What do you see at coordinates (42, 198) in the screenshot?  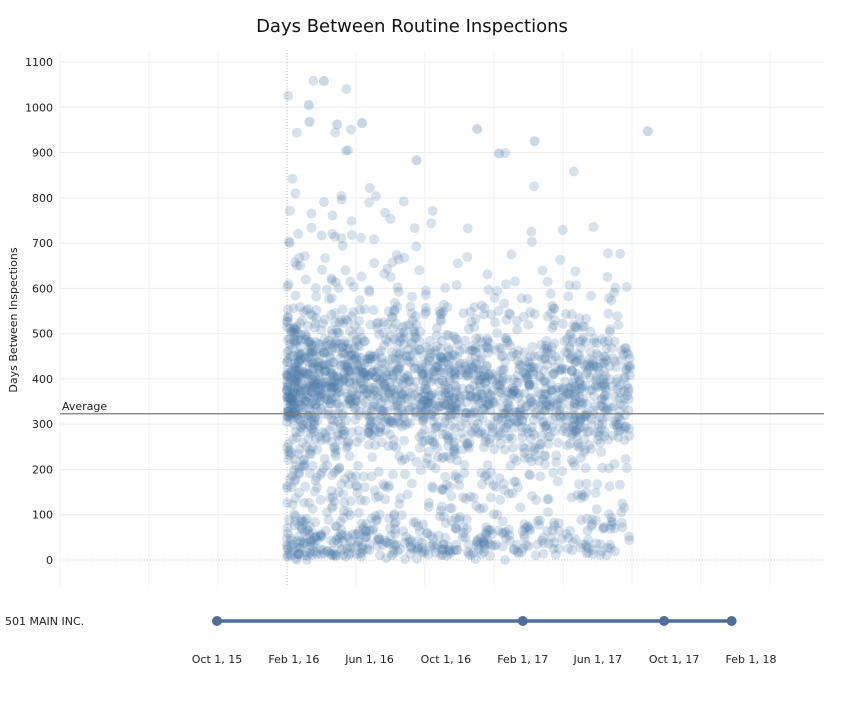 I see `y-tick-label: 800` at bounding box center [42, 198].